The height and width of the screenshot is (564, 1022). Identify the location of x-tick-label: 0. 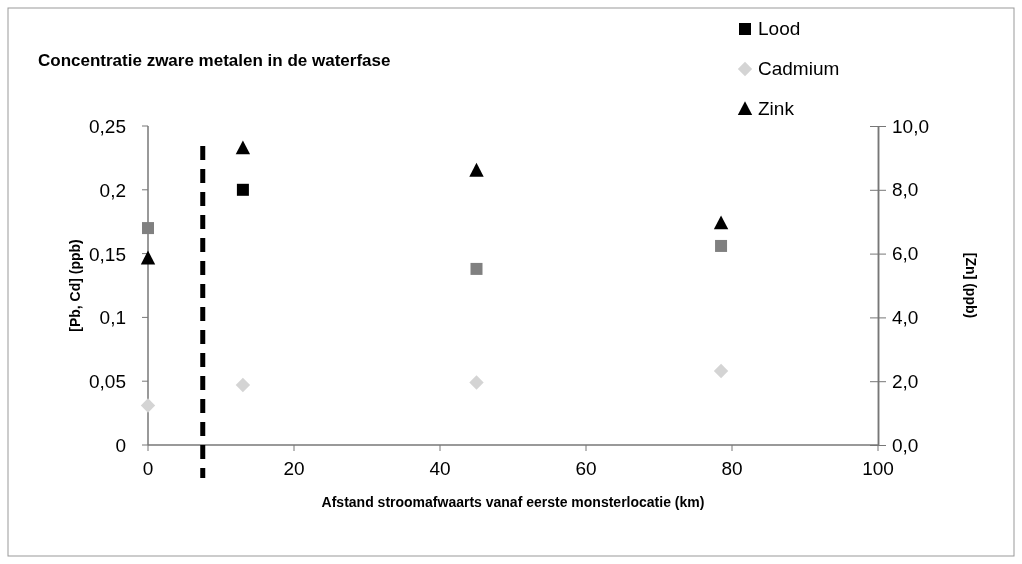
(148, 468).